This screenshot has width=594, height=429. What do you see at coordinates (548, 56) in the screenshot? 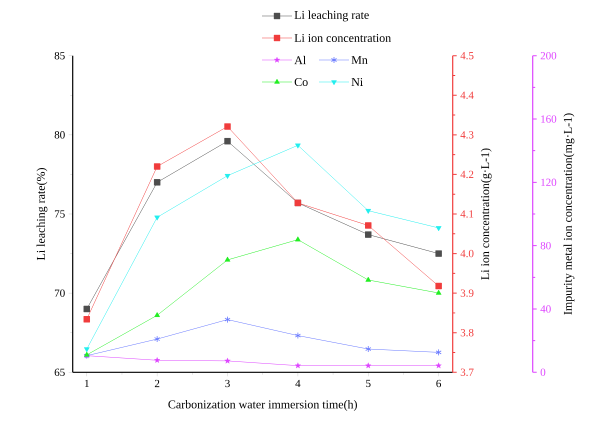
I see `y3-tick-label: 200` at bounding box center [548, 56].